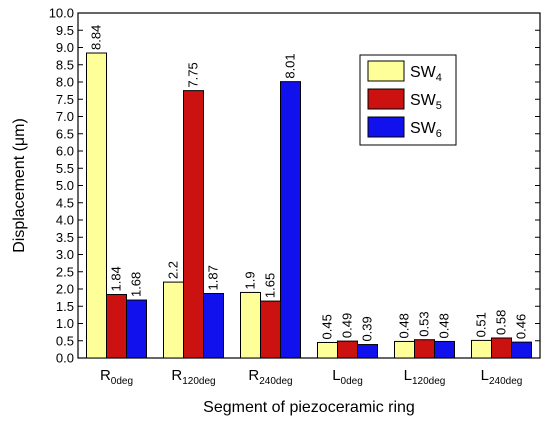  Describe the element at coordinates (65, 99) in the screenshot. I see `y-tick-label: 7.5` at that location.